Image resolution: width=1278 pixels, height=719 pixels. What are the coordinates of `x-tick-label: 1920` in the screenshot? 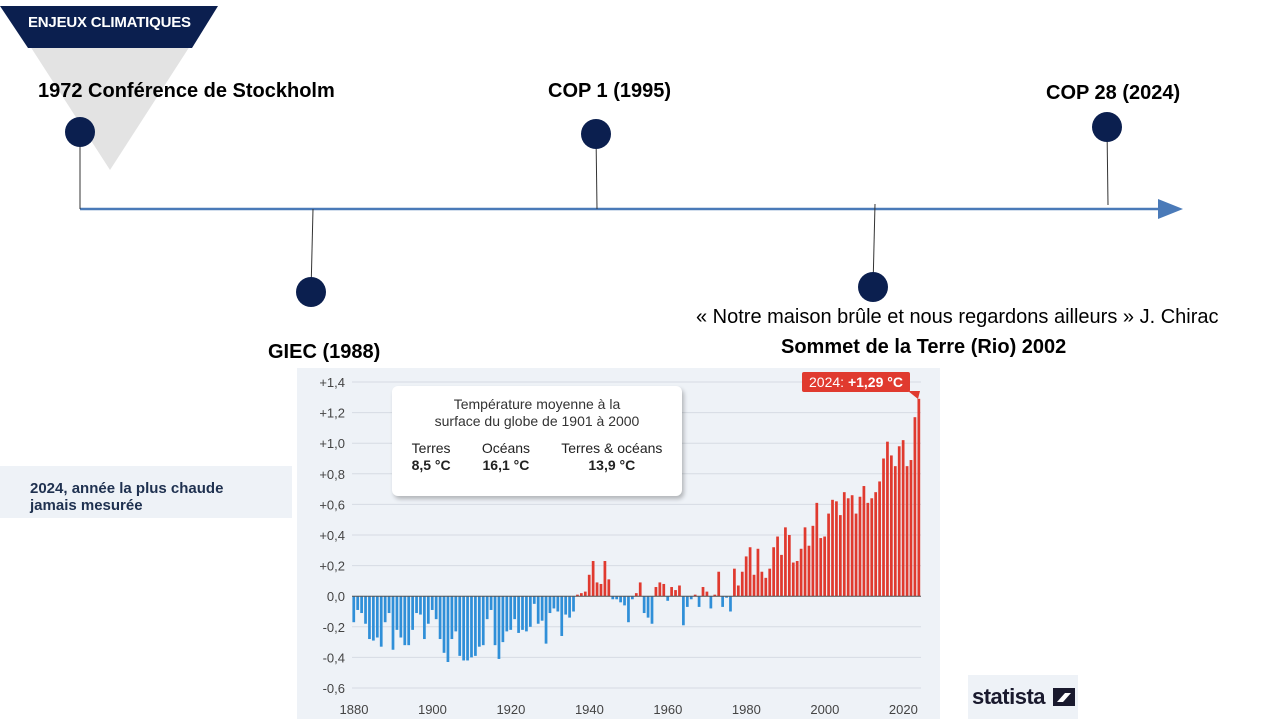 It's located at (510, 709).